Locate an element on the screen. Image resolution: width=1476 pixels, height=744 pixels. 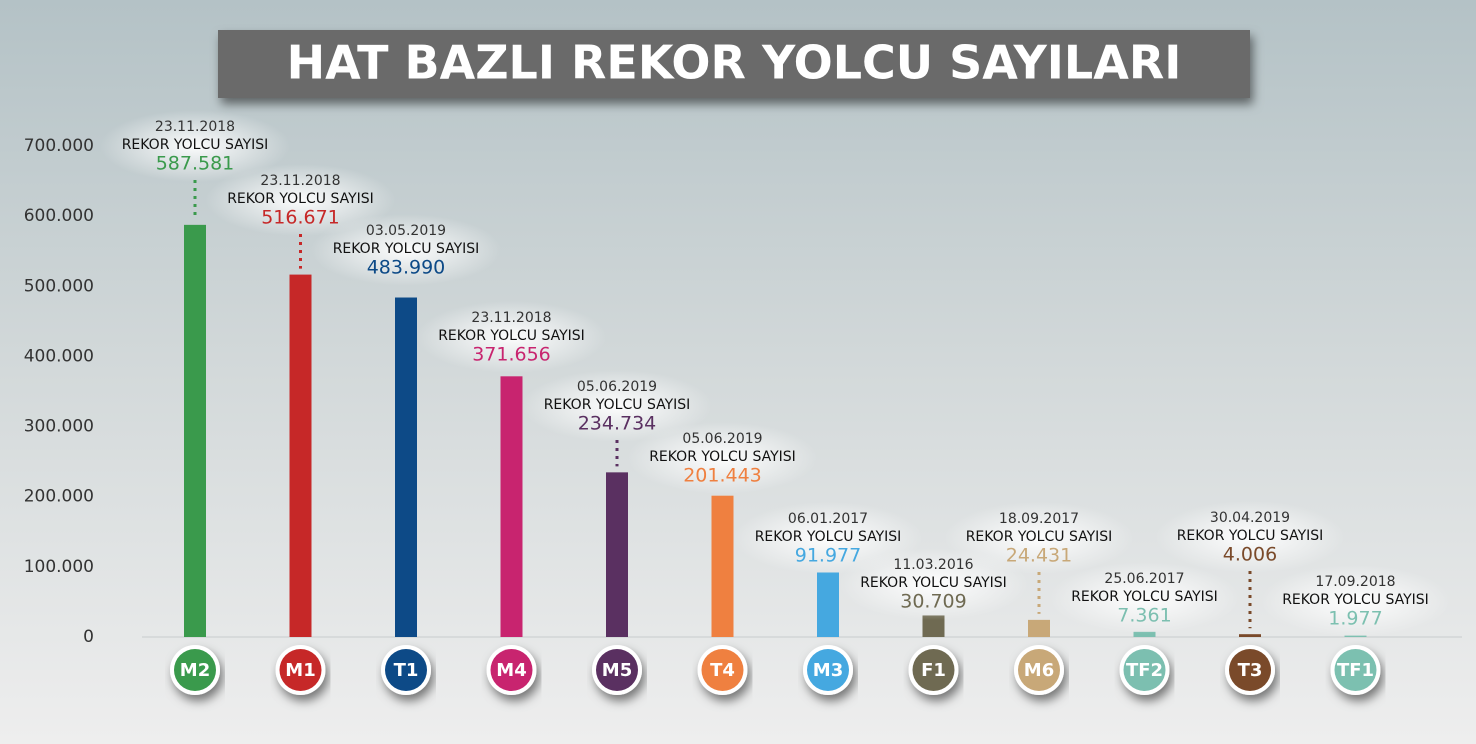
x-tick-label: TF2 is located at coordinates (1144, 670).